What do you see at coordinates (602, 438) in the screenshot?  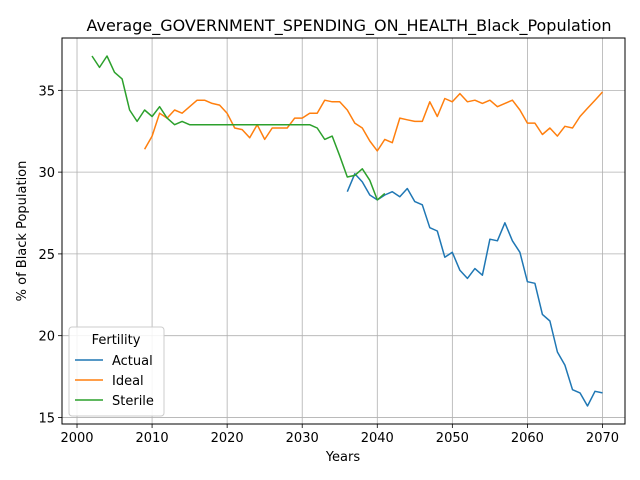 I see `x-tick-label: 2070` at bounding box center [602, 438].